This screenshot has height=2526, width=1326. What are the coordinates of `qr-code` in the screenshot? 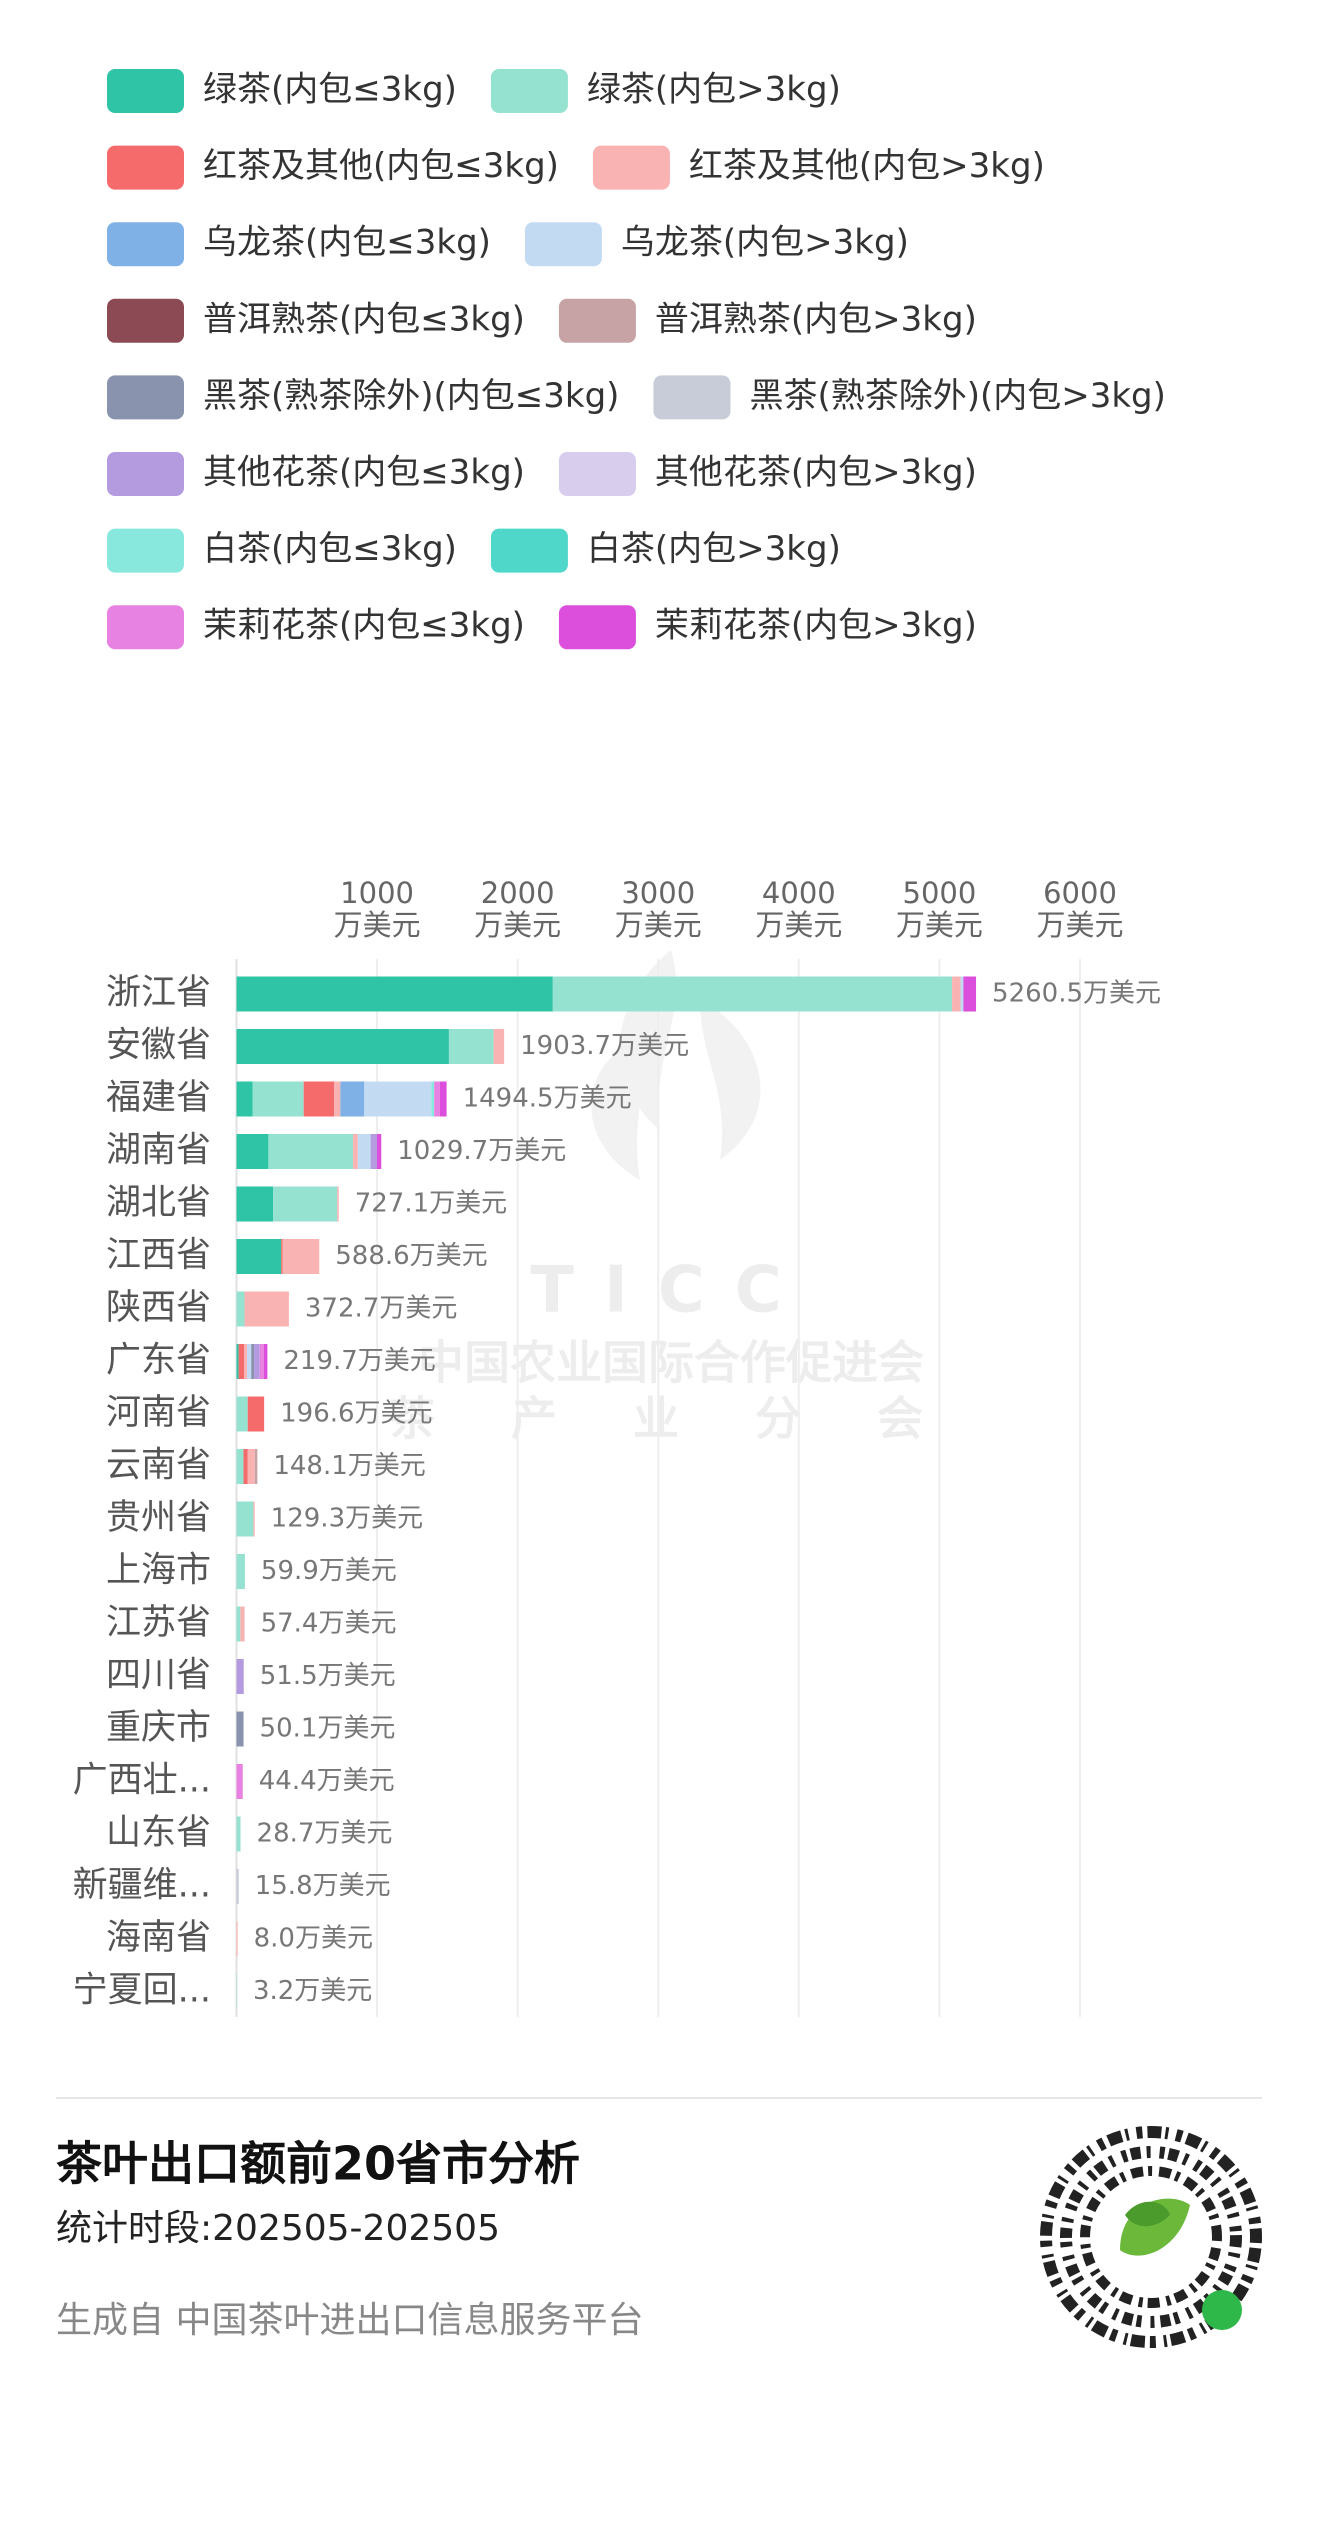 It's located at (1151, 2237).